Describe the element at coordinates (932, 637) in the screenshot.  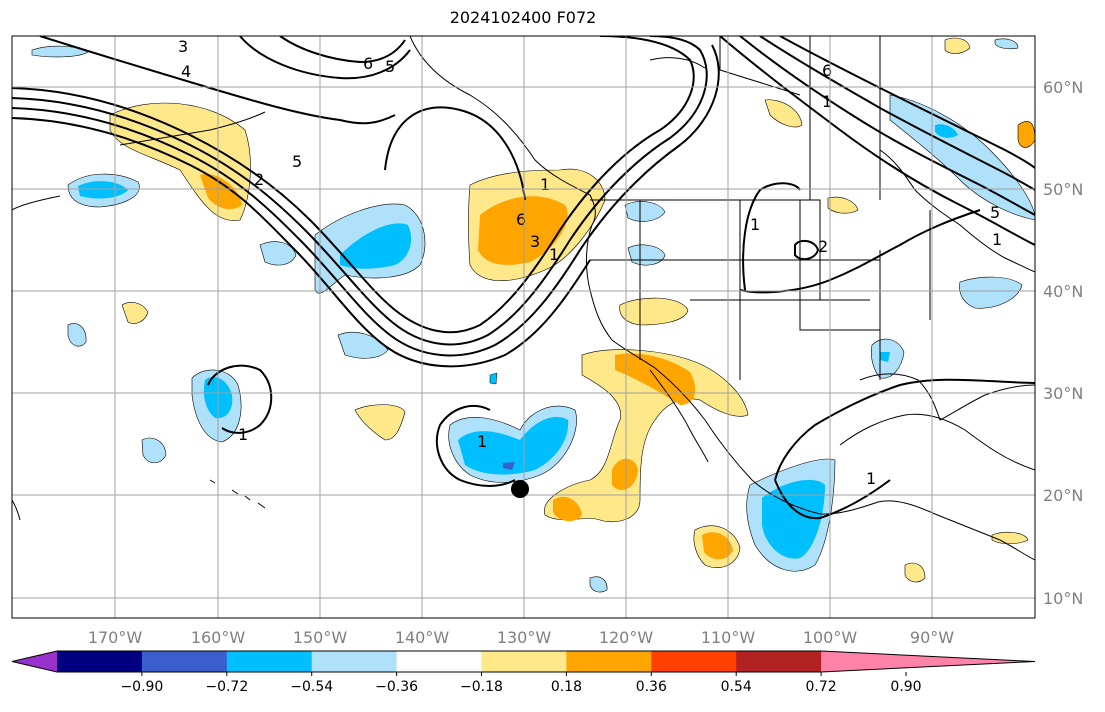
I see `lon-label: 90°W` at that location.